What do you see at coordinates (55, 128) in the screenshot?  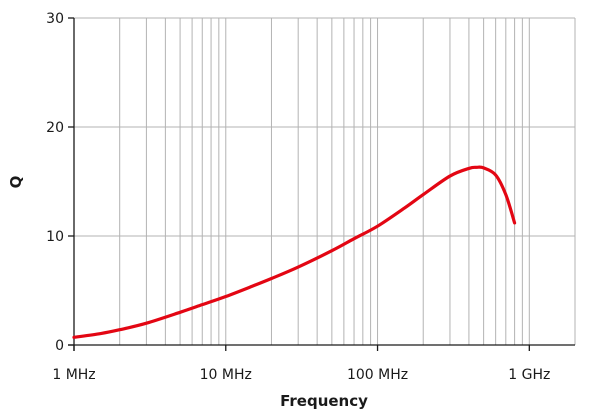 I see `y-tick-label: 20` at bounding box center [55, 128].